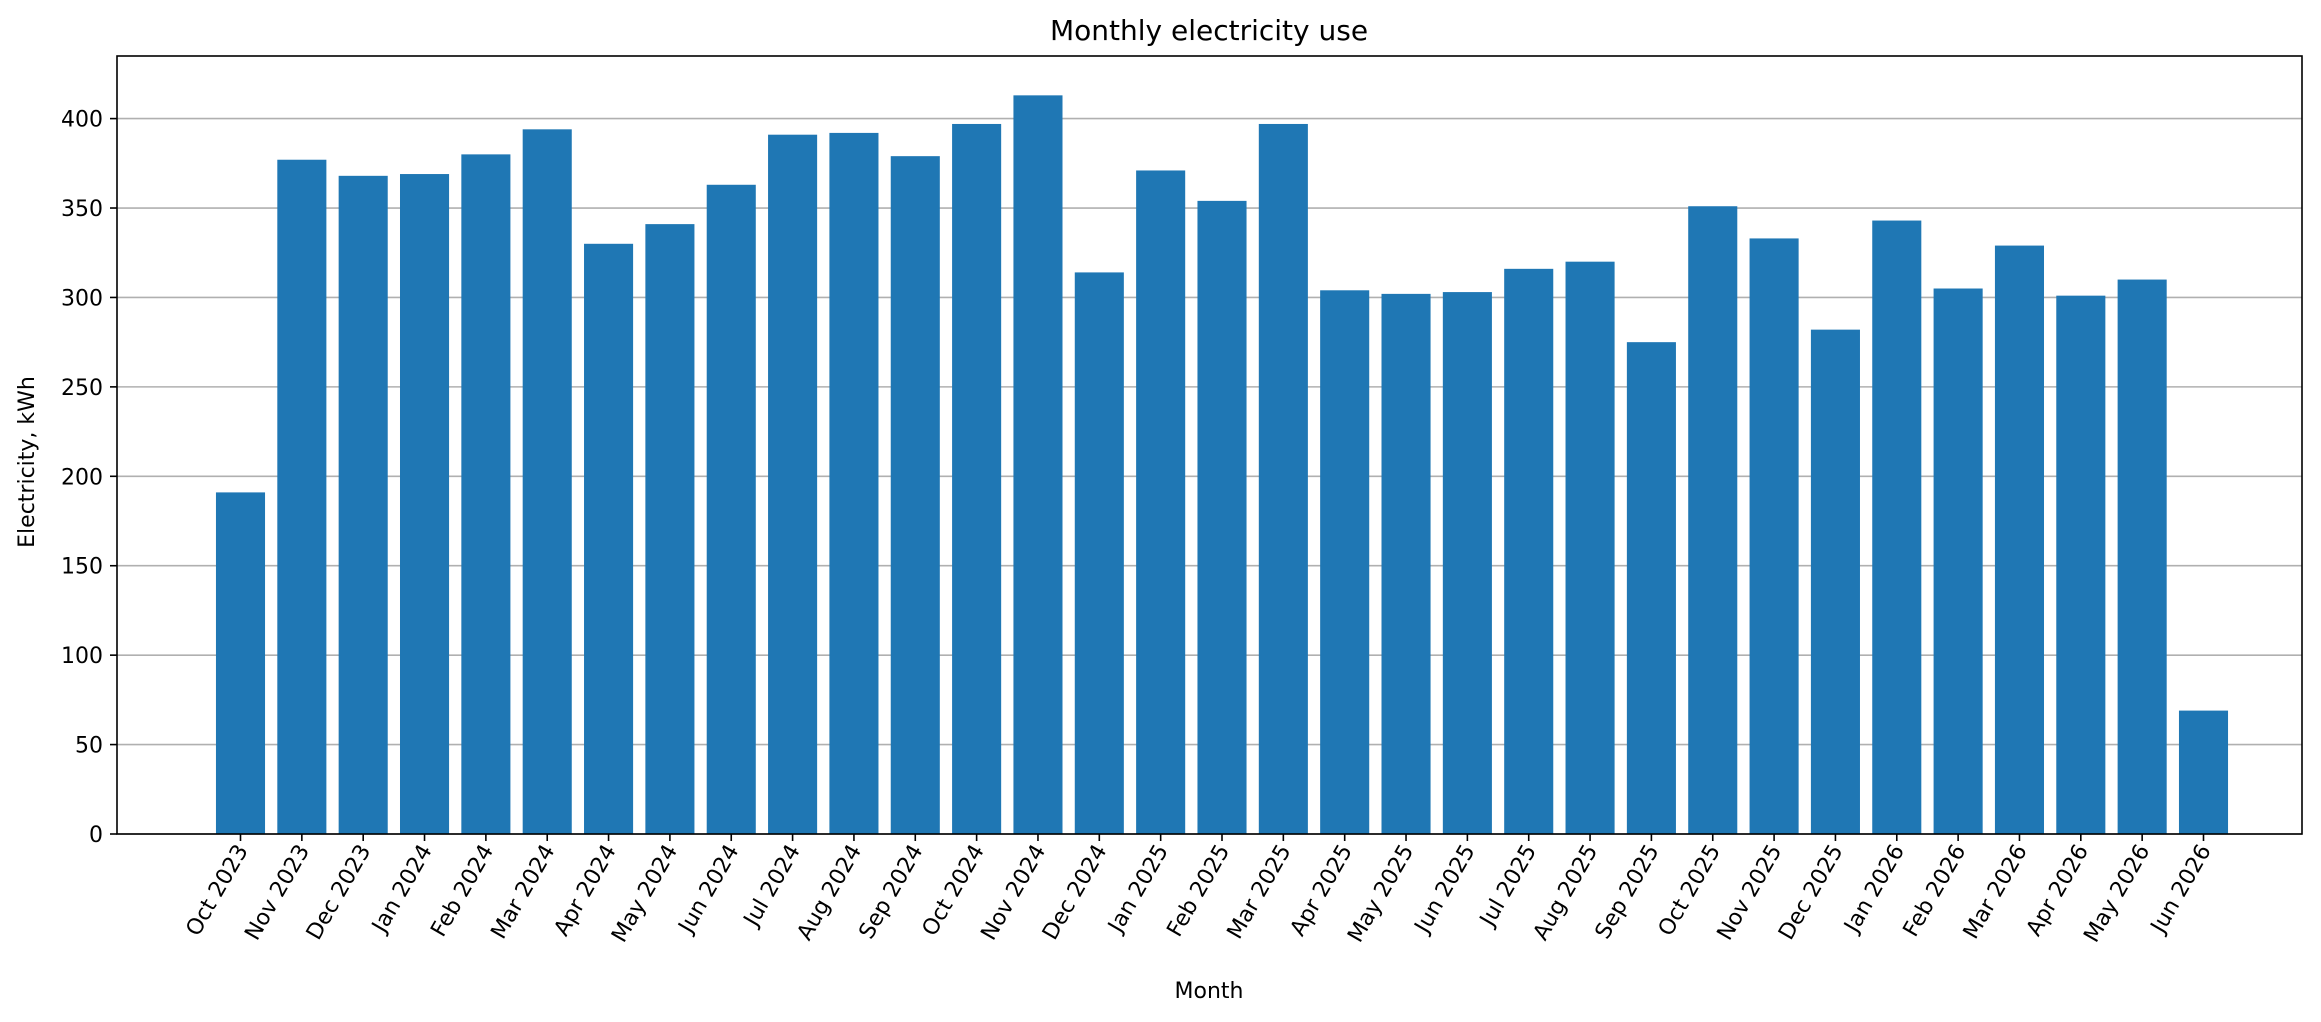 The image size is (2321, 1022). Describe the element at coordinates (89, 746) in the screenshot. I see `y-tick-label: 50` at that location.